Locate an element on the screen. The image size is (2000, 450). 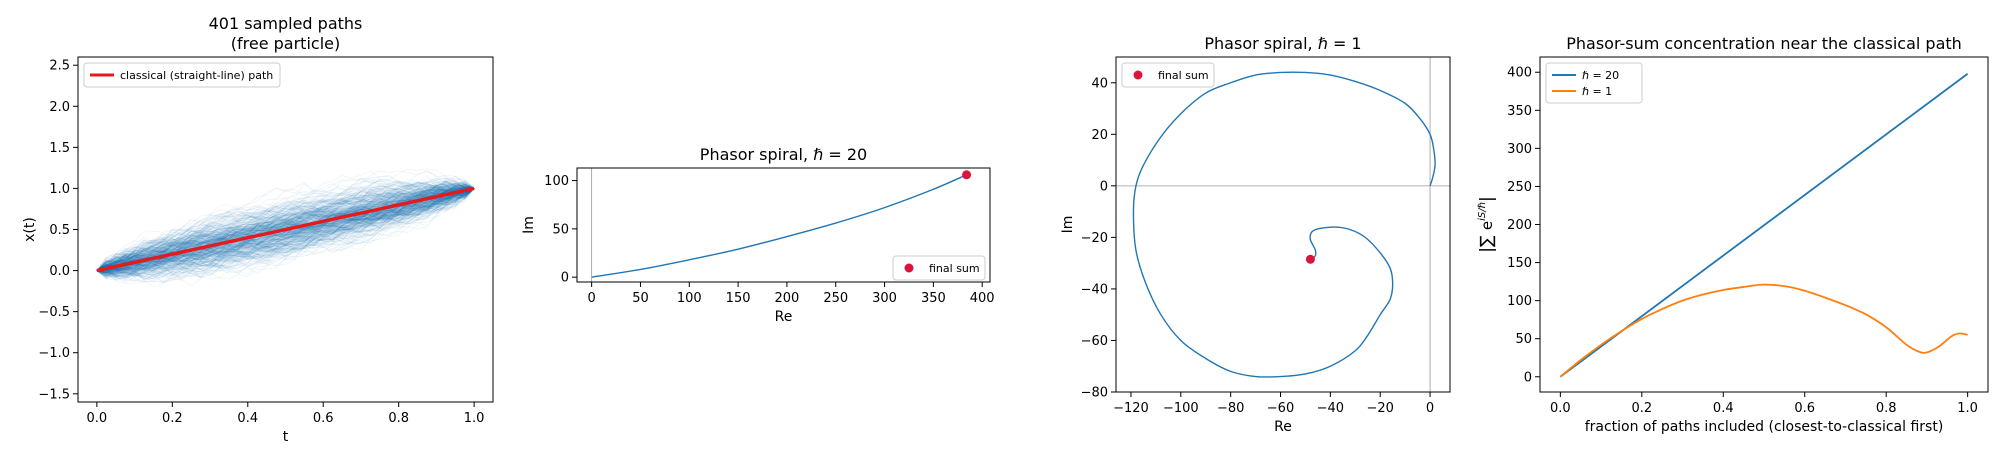
legend: ℏ = 20 ℏ = 1 is located at coordinates (1594, 83).